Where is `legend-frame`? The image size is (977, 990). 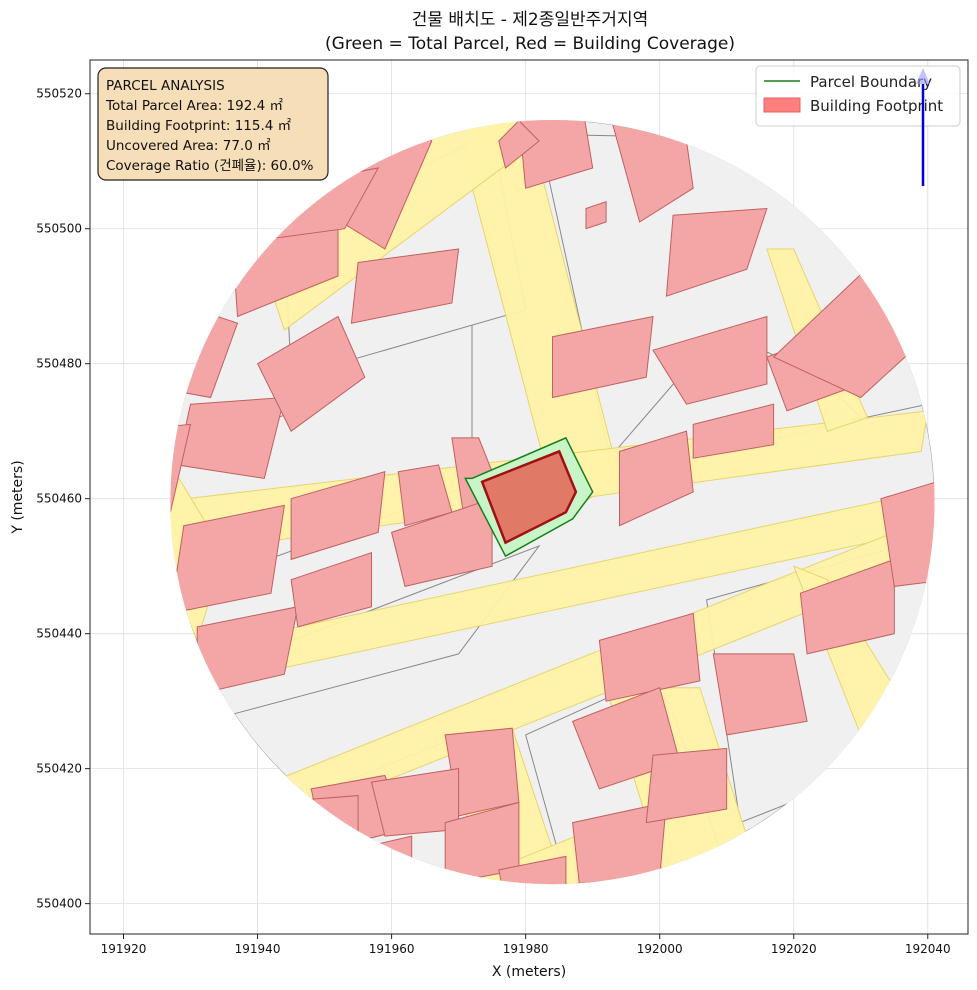 legend-frame is located at coordinates (858, 96).